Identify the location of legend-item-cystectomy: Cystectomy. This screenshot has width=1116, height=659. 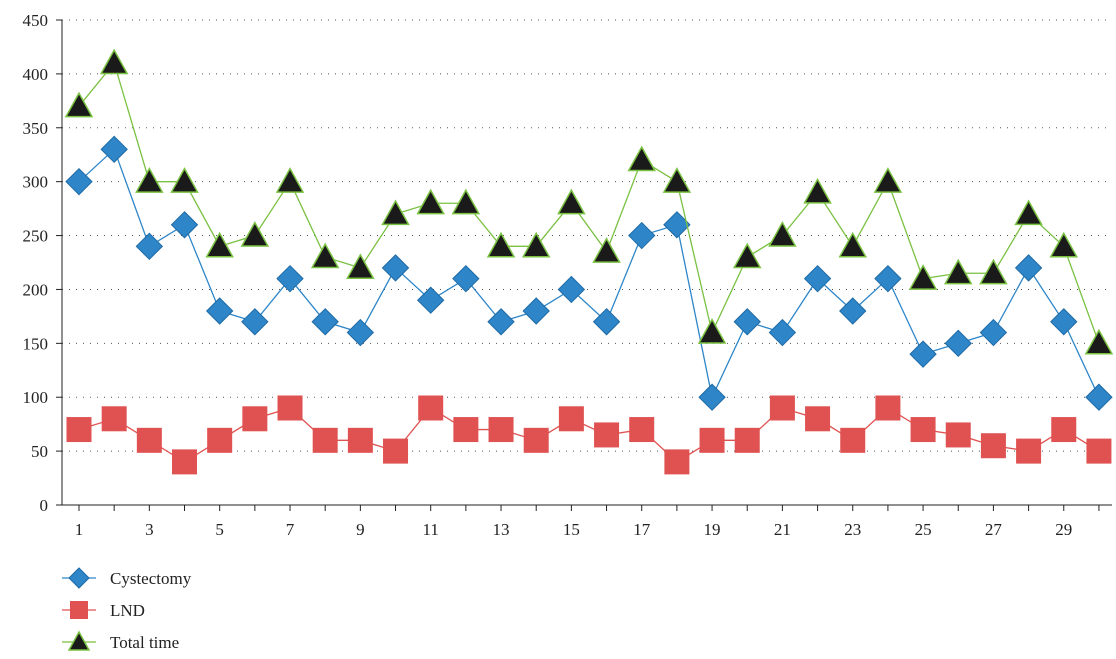
(127, 578).